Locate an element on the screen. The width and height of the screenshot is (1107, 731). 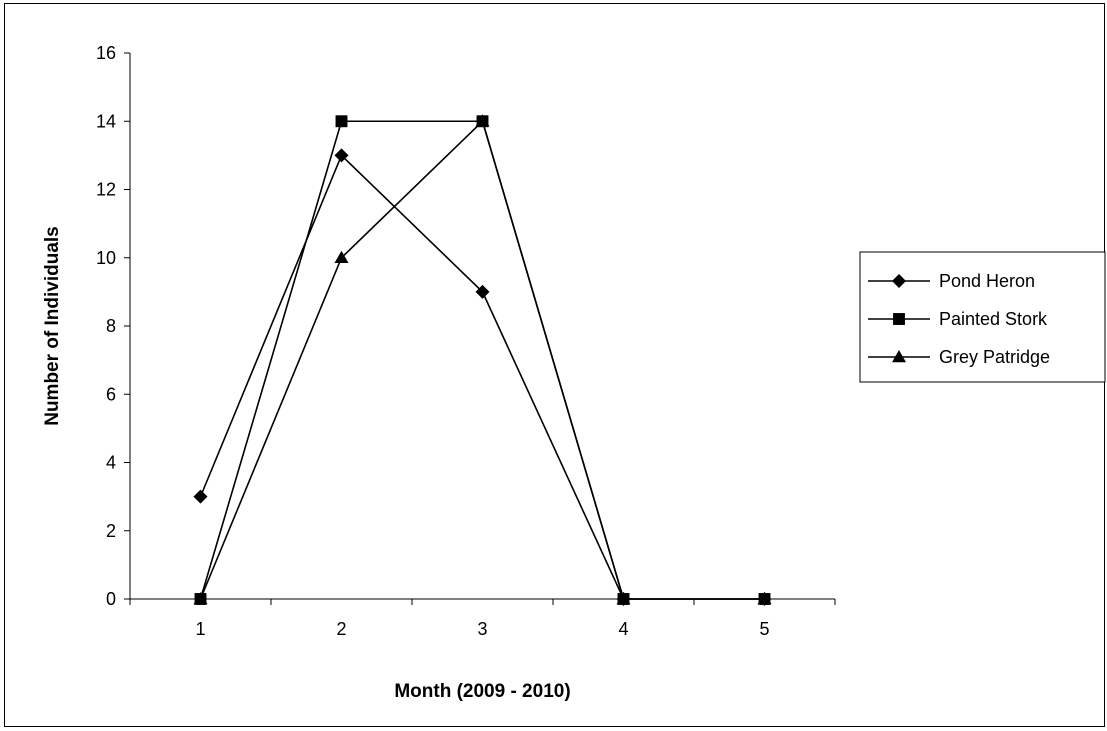
x-tick-label: 1 is located at coordinates (200, 629).